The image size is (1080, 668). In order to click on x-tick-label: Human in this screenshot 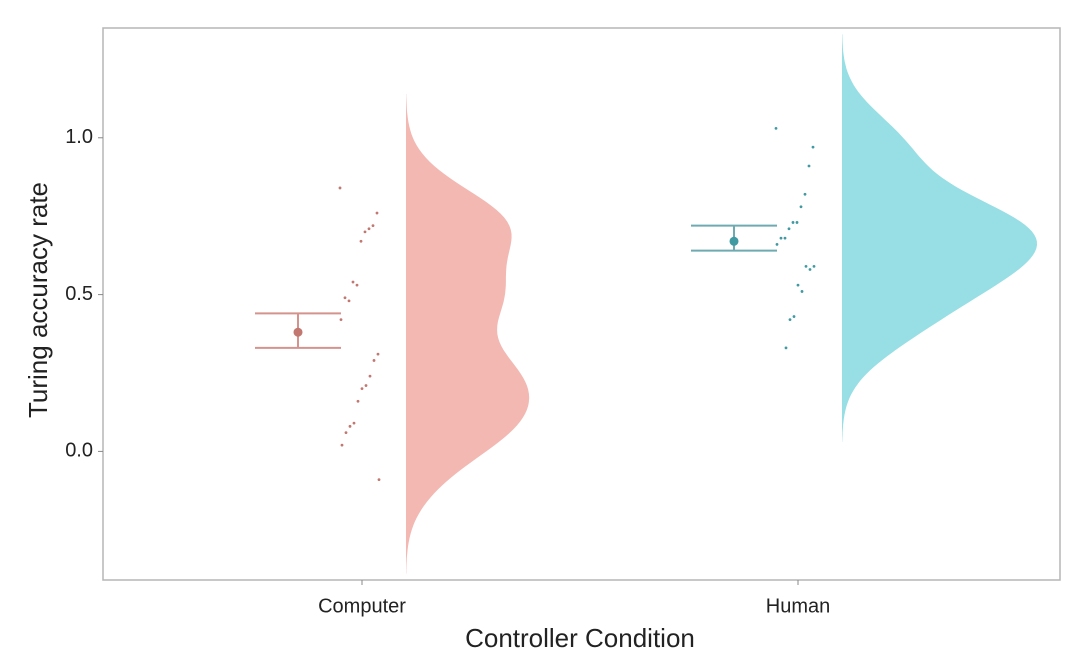, I will do `click(798, 606)`.